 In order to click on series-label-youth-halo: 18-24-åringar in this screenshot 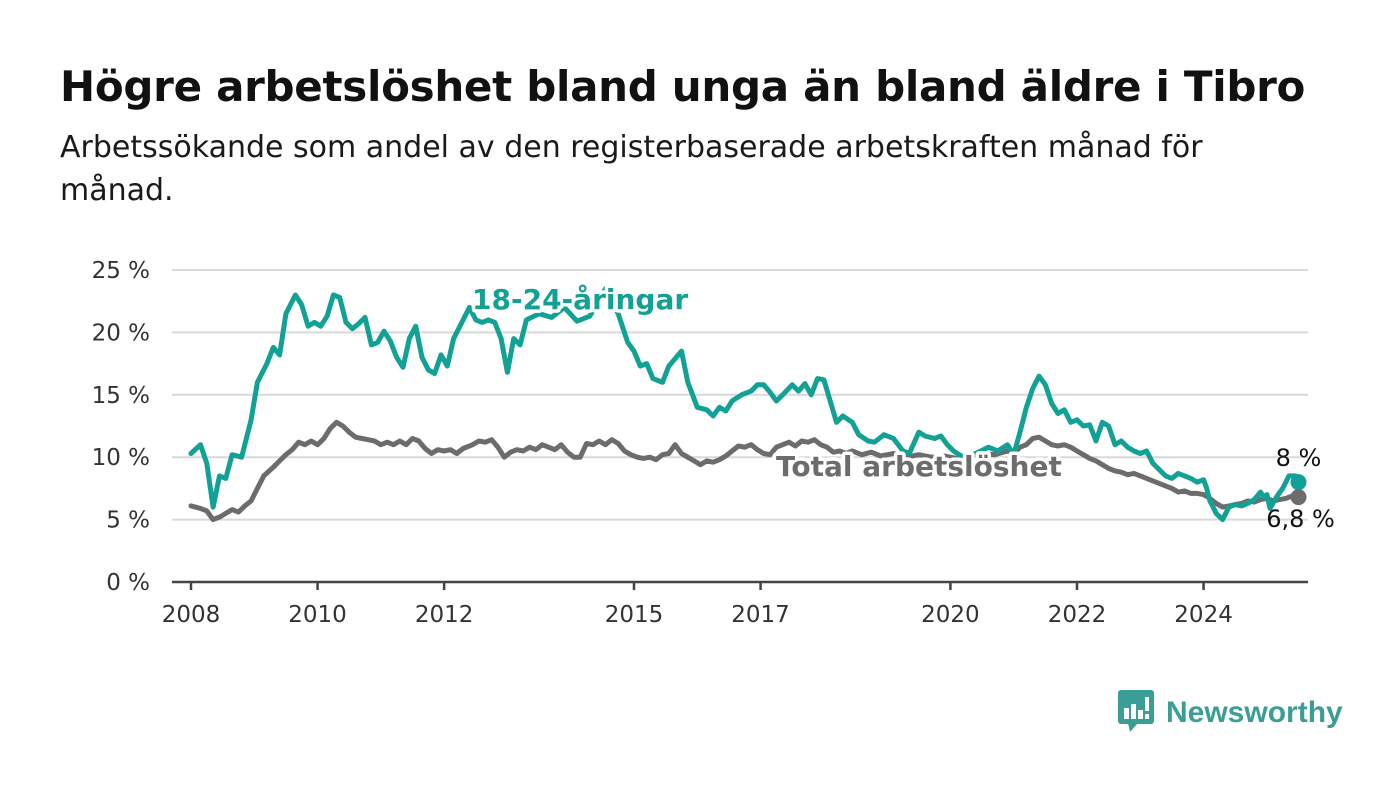, I will do `click(580, 299)`.